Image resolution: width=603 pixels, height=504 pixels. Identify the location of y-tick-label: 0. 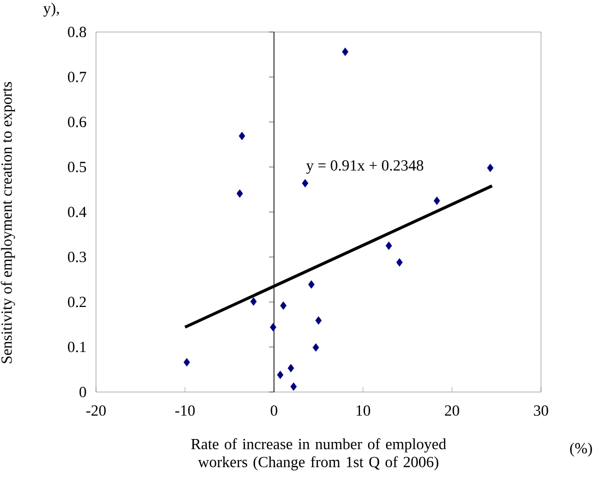
(83, 392).